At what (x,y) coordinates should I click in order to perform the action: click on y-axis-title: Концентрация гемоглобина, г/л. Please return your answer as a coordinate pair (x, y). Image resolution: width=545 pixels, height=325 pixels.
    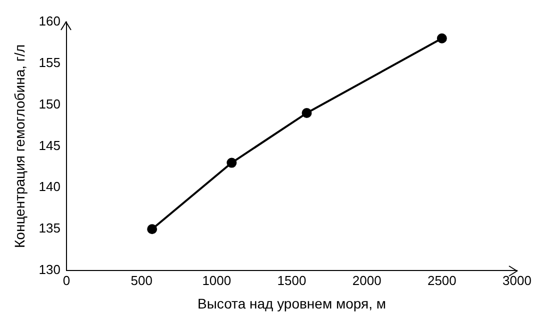
    Looking at the image, I should click on (19, 146).